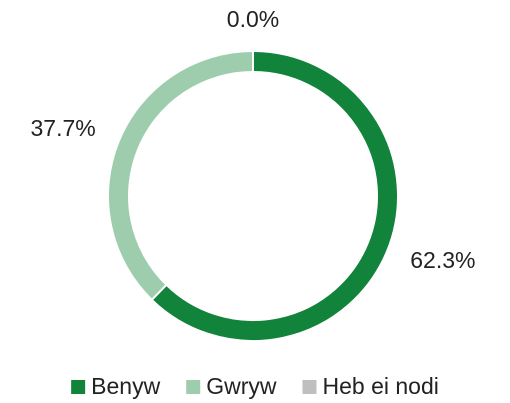  What do you see at coordinates (380, 386) in the screenshot?
I see `legend-label: Heb ei nodi` at bounding box center [380, 386].